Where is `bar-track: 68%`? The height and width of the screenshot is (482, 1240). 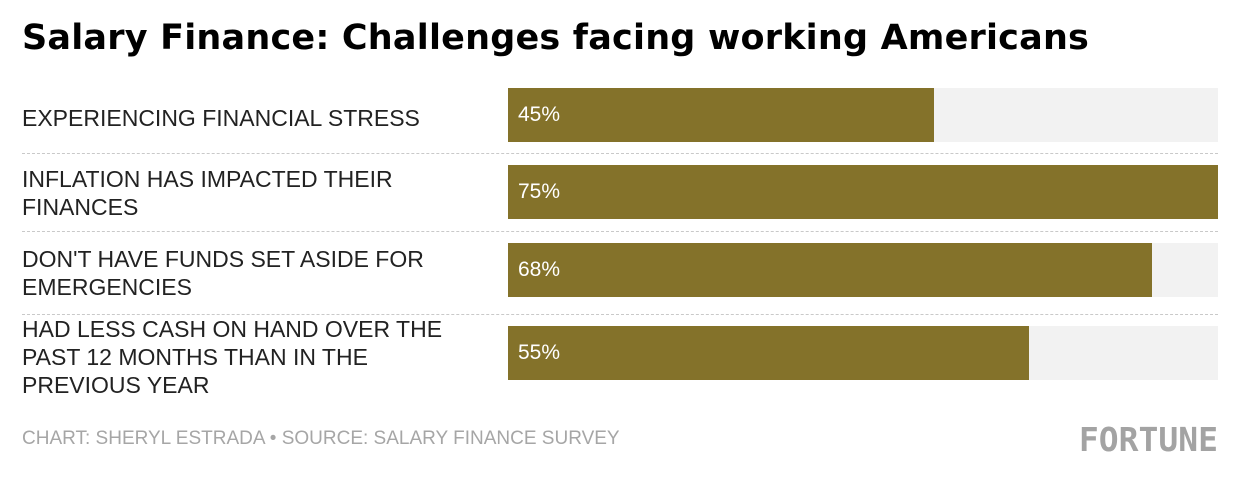 bar-track: 68% is located at coordinates (863, 270).